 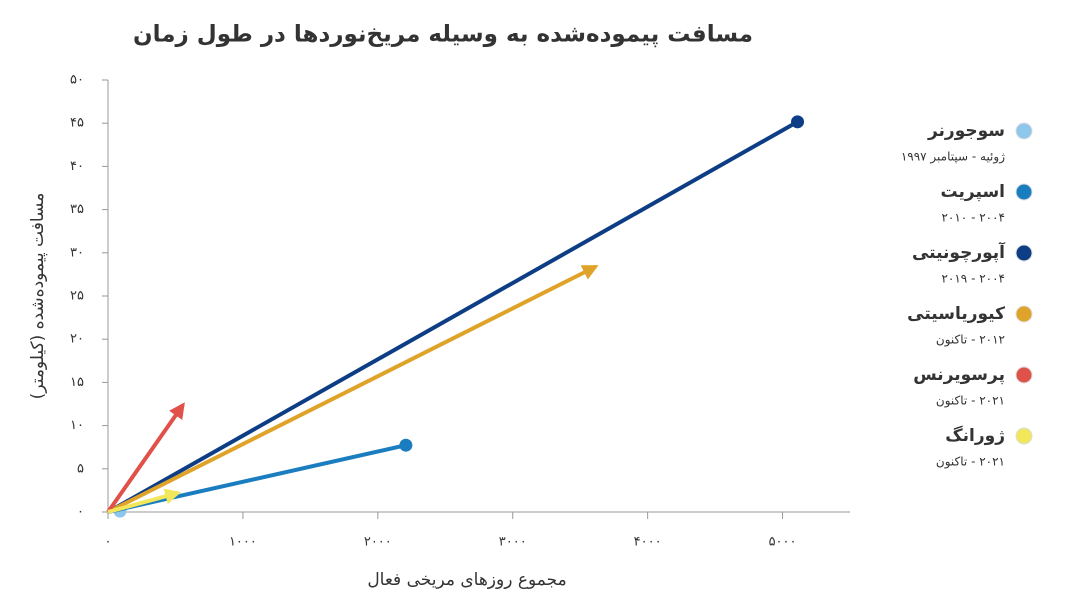 I want to click on x-tick-label: ۳۰۰۰, so click(x=513, y=542).